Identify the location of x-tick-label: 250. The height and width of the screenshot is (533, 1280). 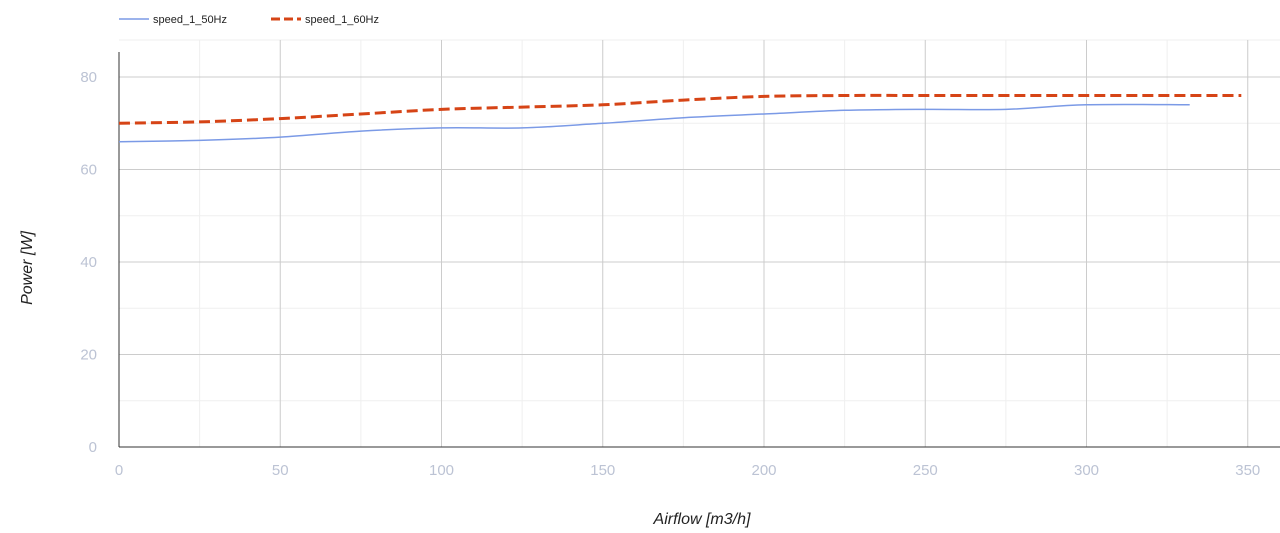
(925, 470).